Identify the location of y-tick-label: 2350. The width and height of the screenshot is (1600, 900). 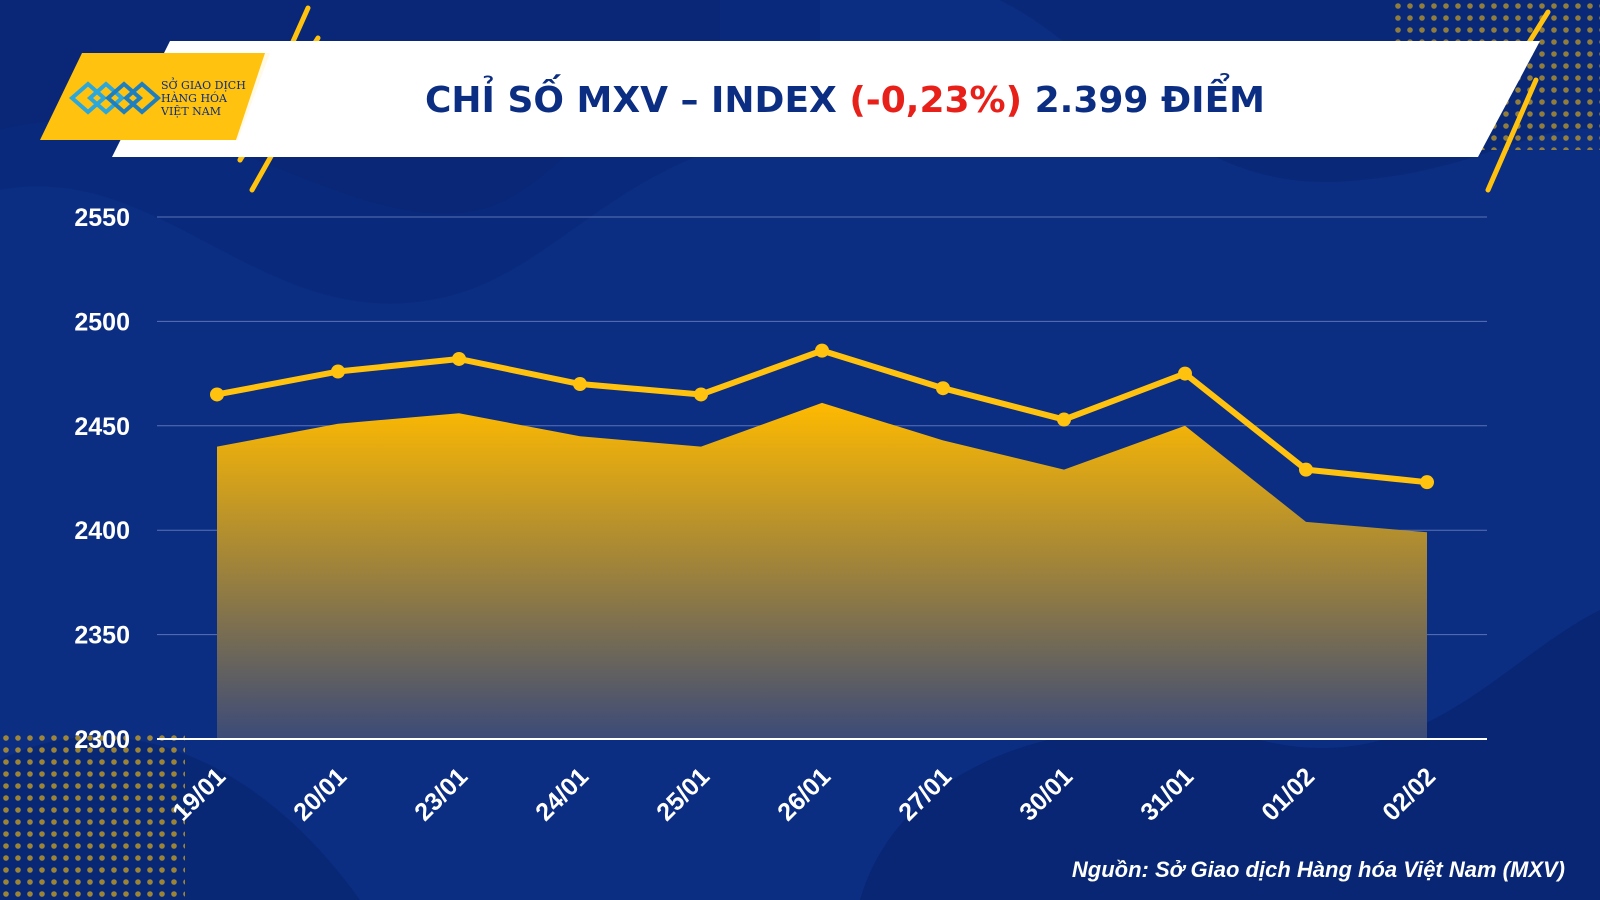
(102, 636).